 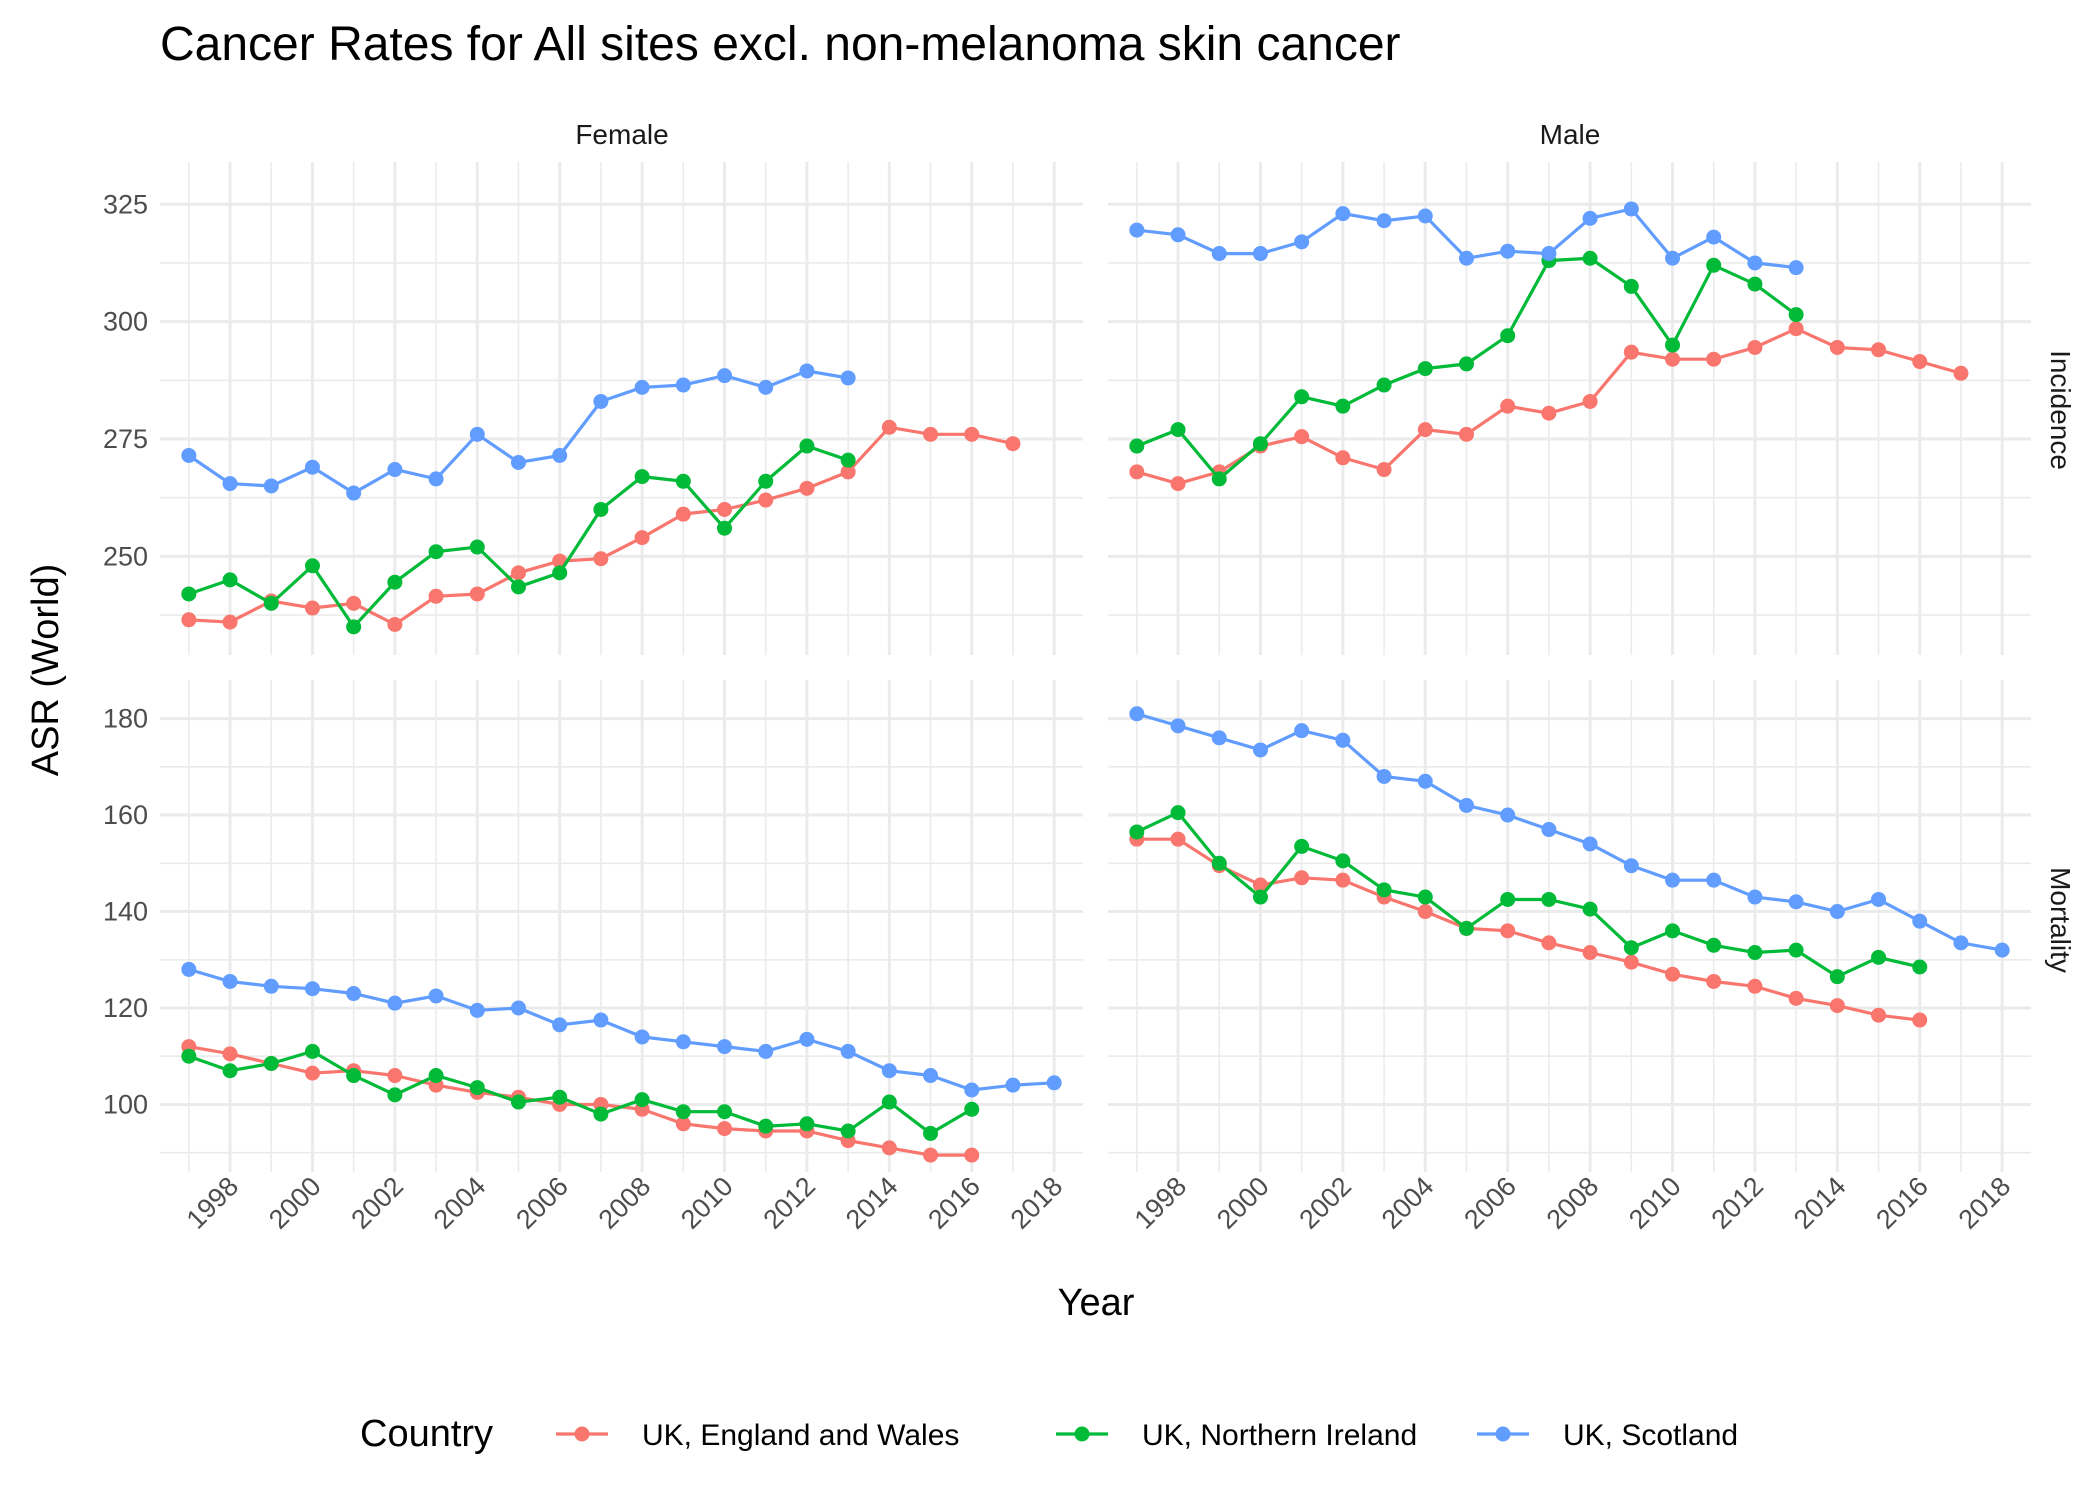 What do you see at coordinates (1650, 1435) in the screenshot?
I see `legend-label: UK, Scotland` at bounding box center [1650, 1435].